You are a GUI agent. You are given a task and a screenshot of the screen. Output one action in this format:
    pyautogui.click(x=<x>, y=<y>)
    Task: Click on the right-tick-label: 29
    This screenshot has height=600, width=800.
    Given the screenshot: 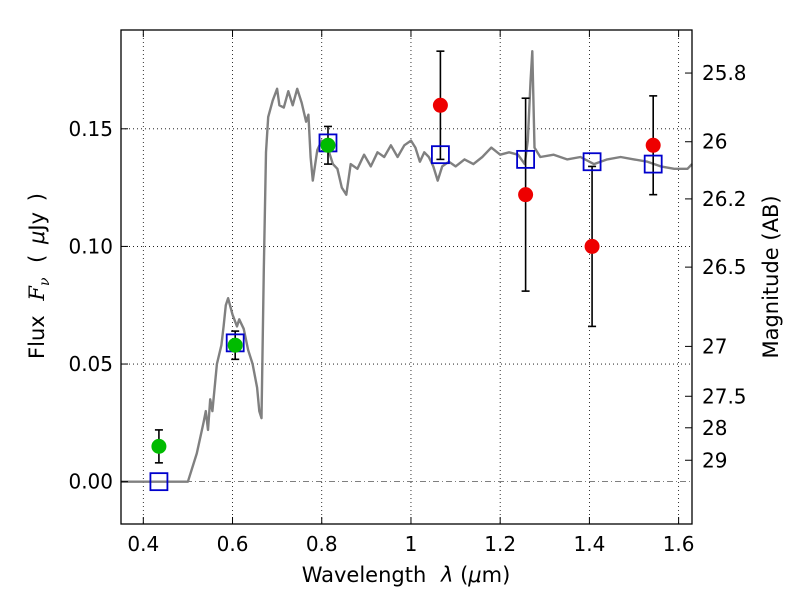 What is the action you would take?
    pyautogui.click(x=714, y=460)
    